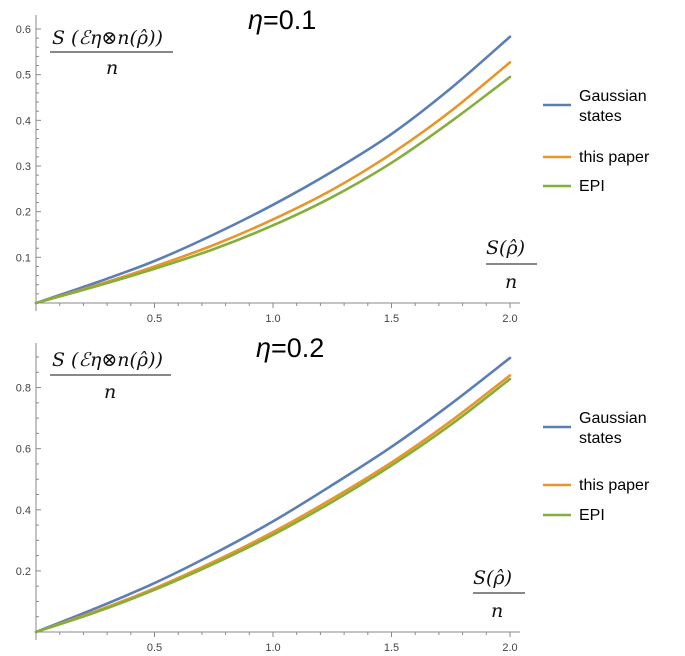 The height and width of the screenshot is (656, 685). Describe the element at coordinates (23, 389) in the screenshot. I see `y-tick-label: 0.8` at that location.